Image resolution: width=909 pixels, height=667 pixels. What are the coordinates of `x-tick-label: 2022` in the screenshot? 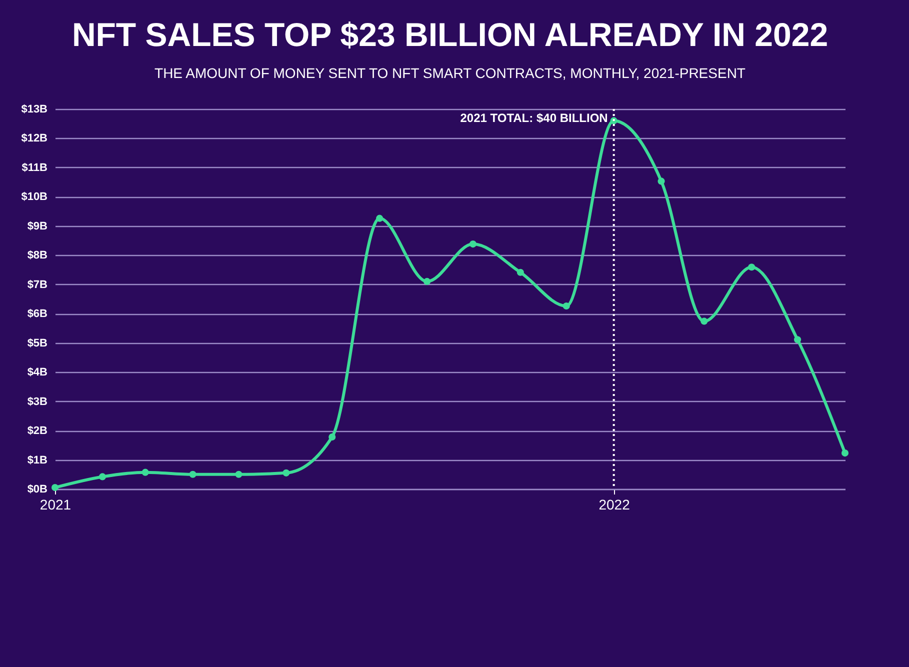 It's located at (614, 504).